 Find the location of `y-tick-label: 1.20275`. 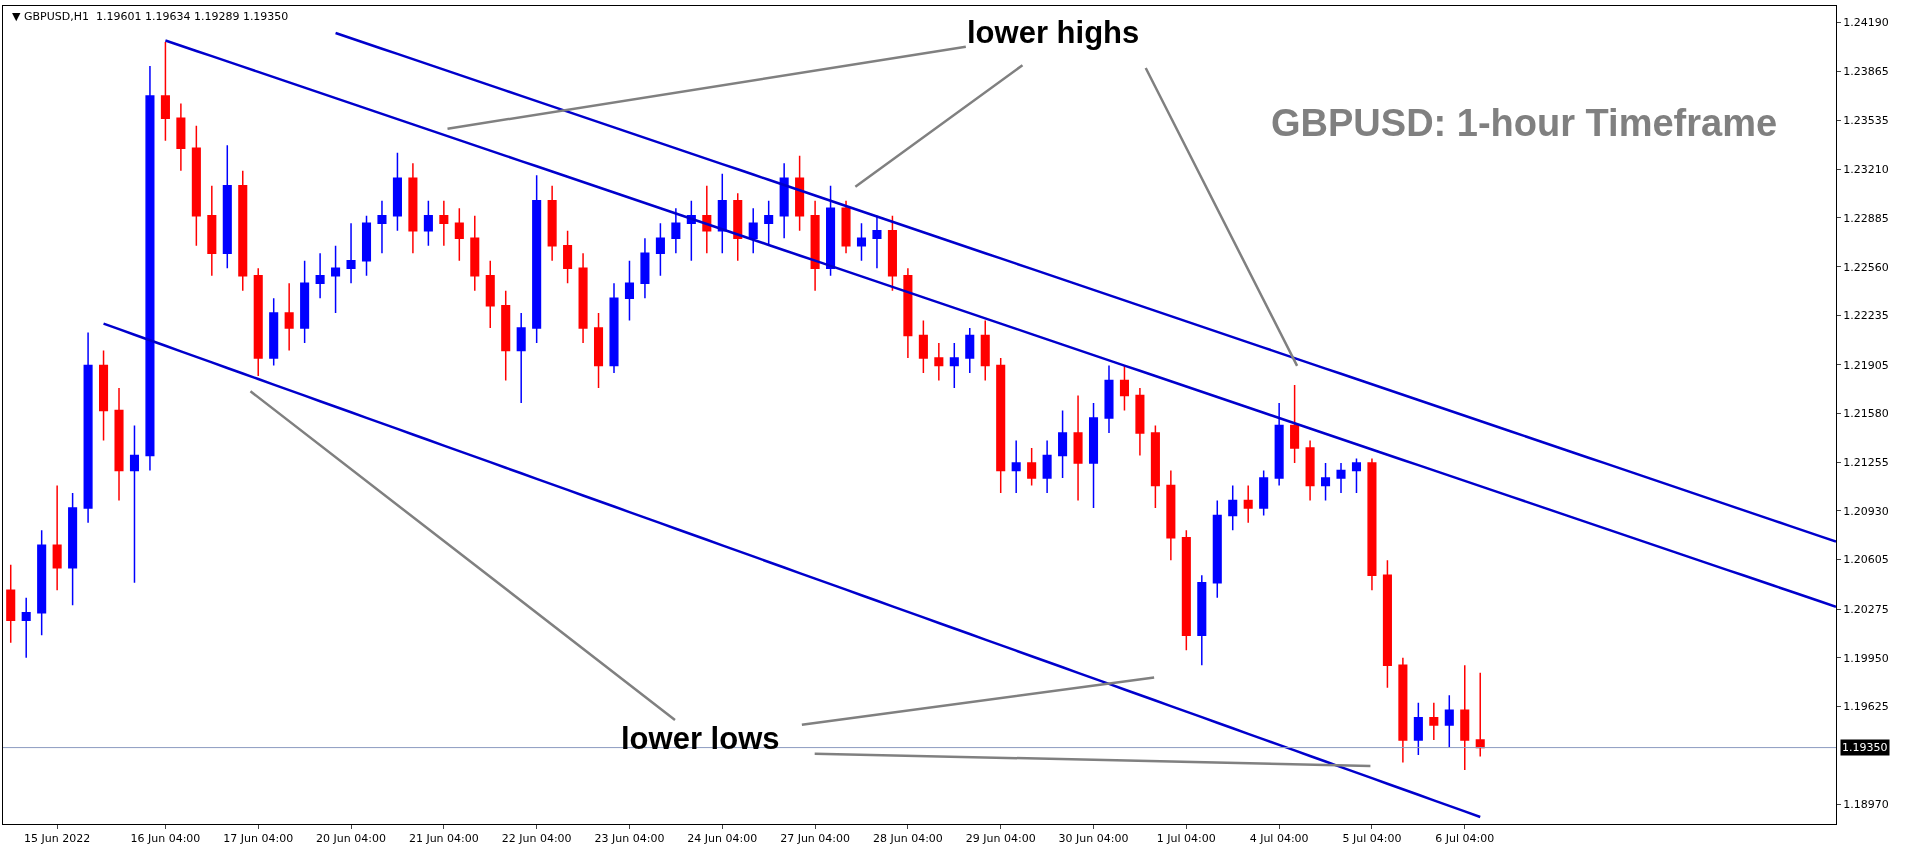

y-tick-label: 1.20275 is located at coordinates (1866, 609).